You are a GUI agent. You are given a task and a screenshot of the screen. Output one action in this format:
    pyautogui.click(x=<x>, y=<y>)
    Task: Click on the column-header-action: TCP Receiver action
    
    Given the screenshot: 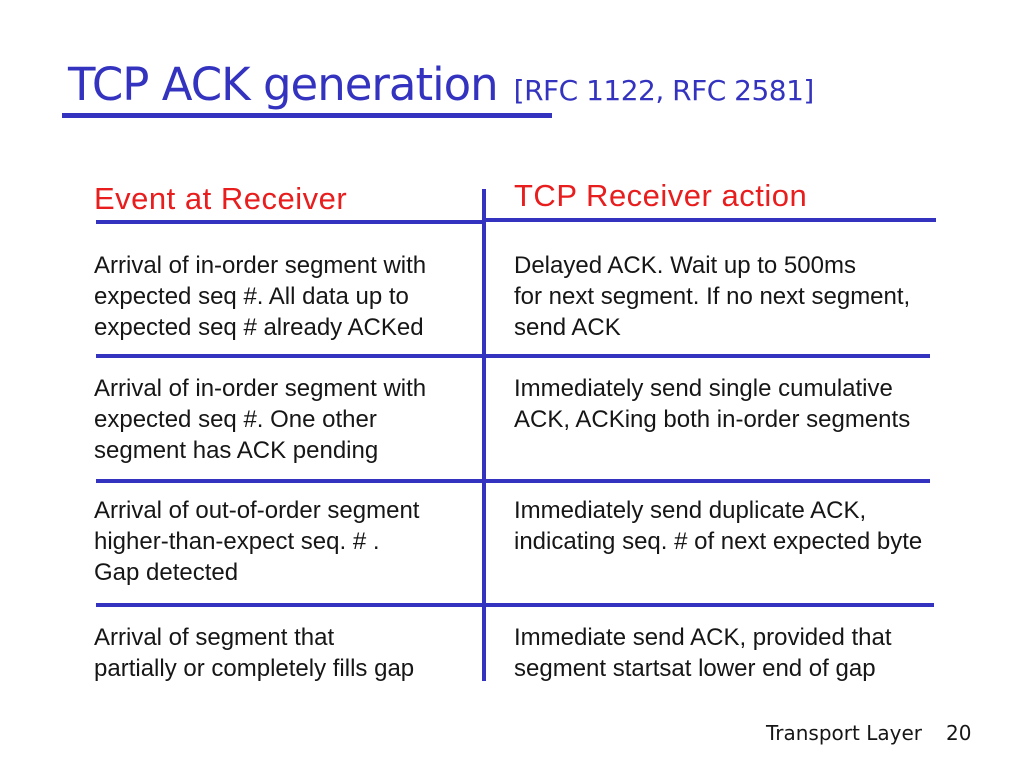 What is the action you would take?
    pyautogui.click(x=661, y=195)
    